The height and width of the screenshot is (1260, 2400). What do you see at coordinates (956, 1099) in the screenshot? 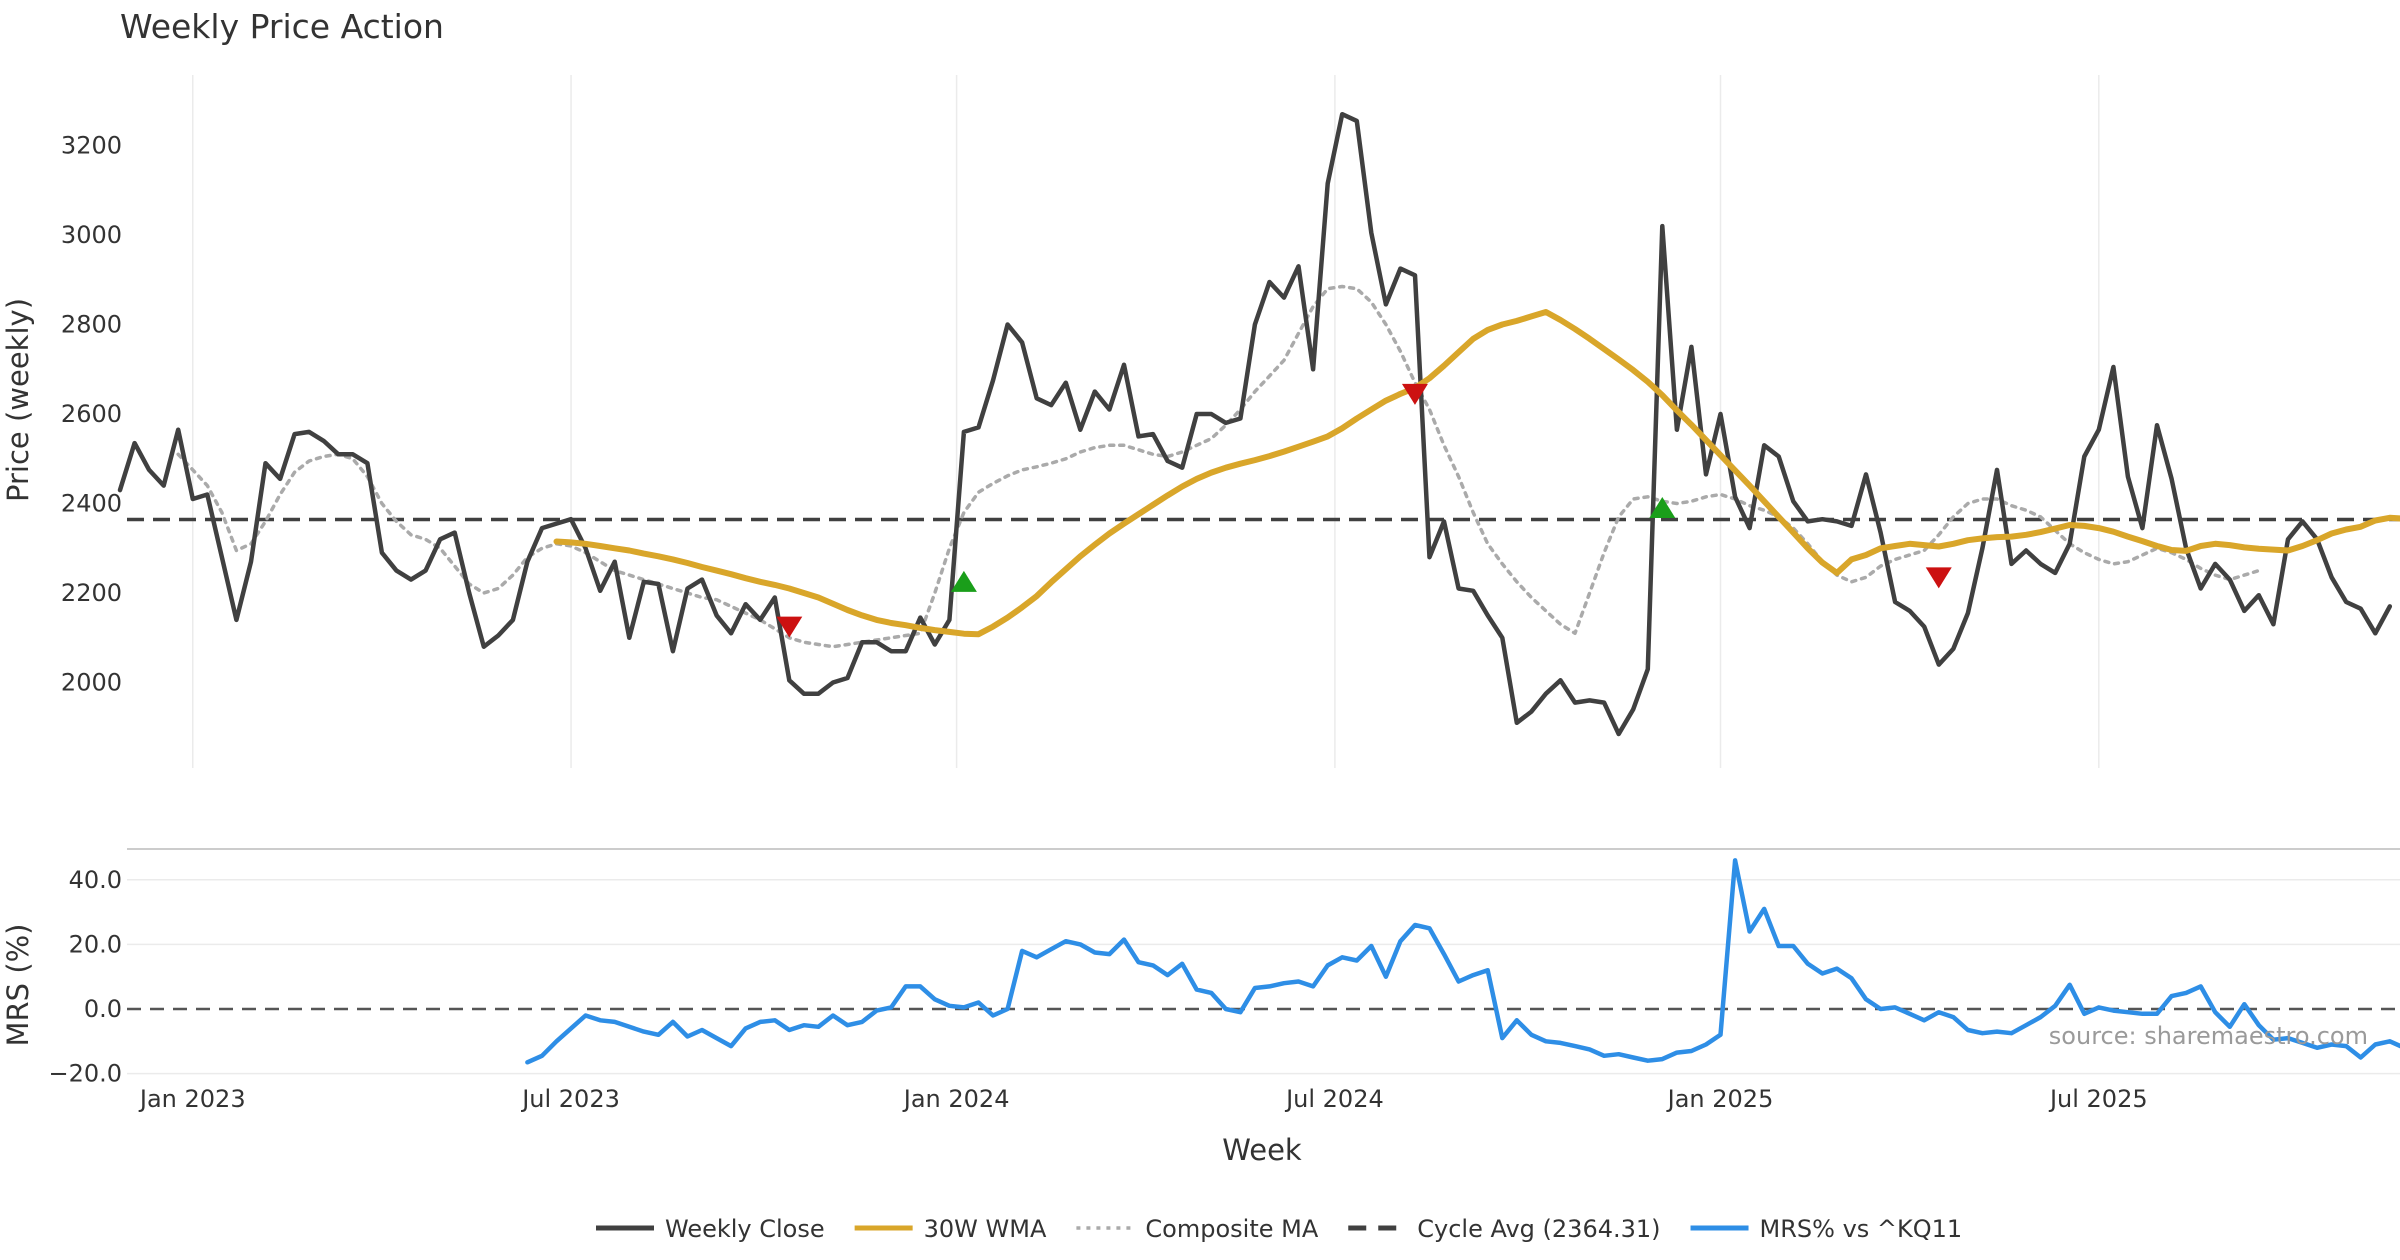
I see `x-tick-label: Jan 2024` at bounding box center [956, 1099].